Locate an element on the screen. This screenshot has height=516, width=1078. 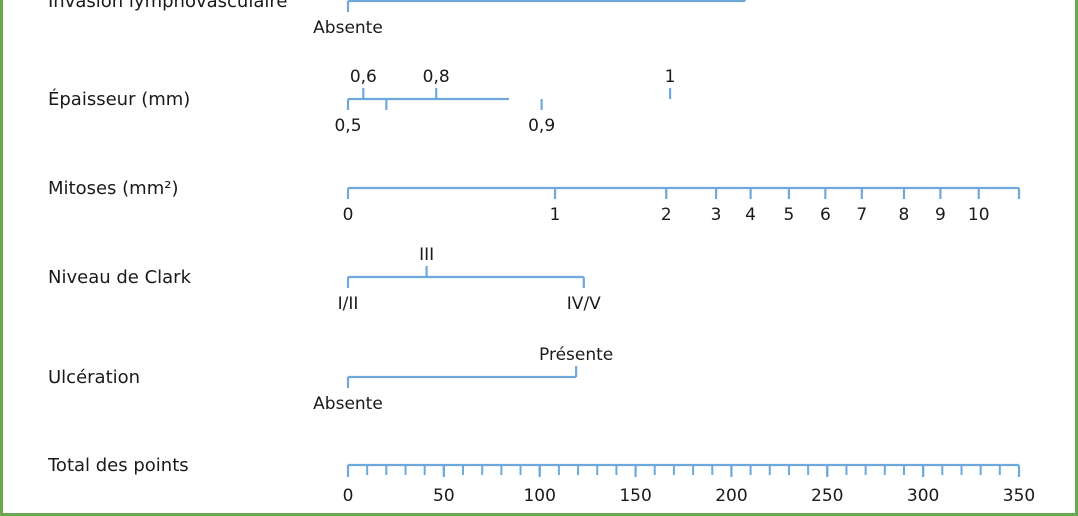
row-tick-label: Présente is located at coordinates (576, 355).